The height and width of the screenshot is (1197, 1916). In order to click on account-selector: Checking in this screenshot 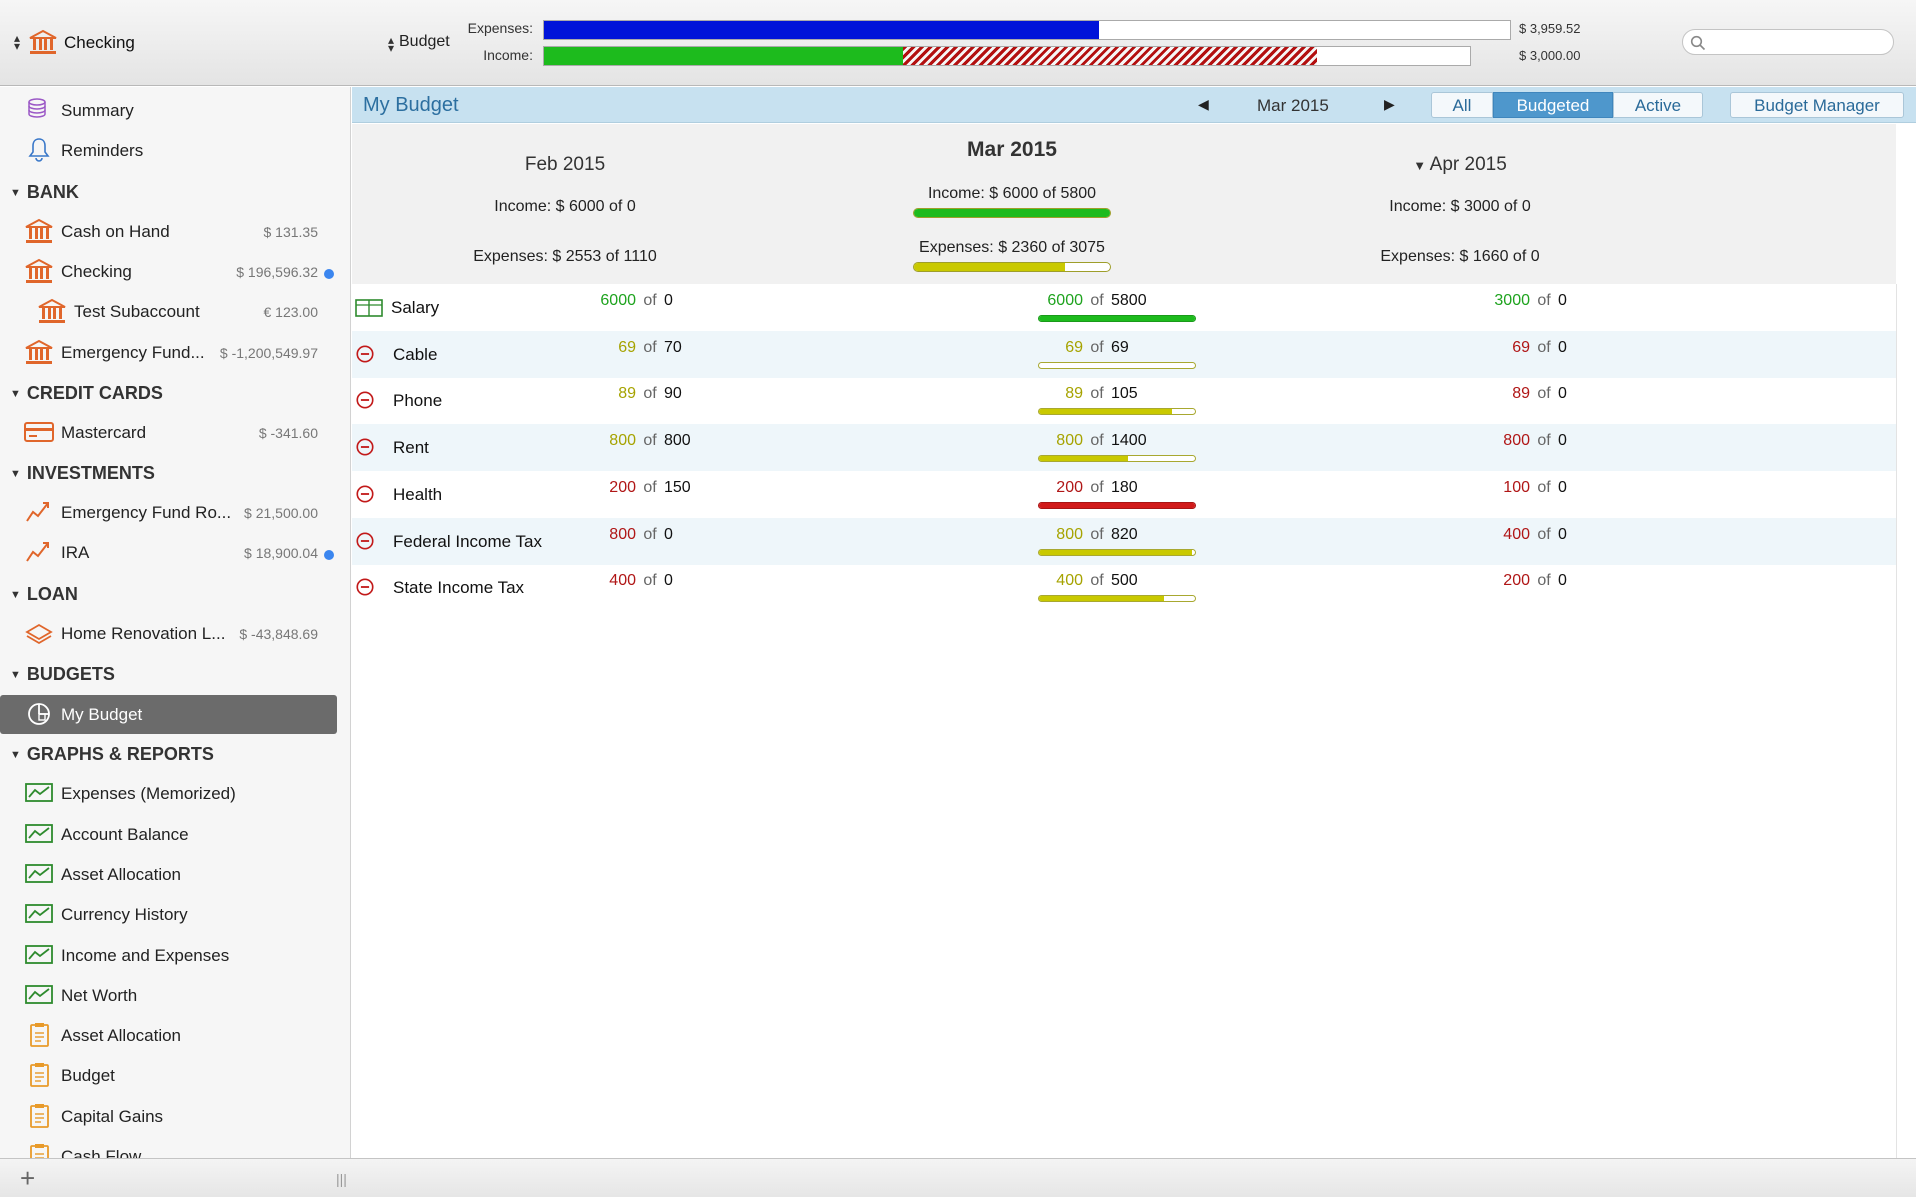, I will do `click(99, 42)`.